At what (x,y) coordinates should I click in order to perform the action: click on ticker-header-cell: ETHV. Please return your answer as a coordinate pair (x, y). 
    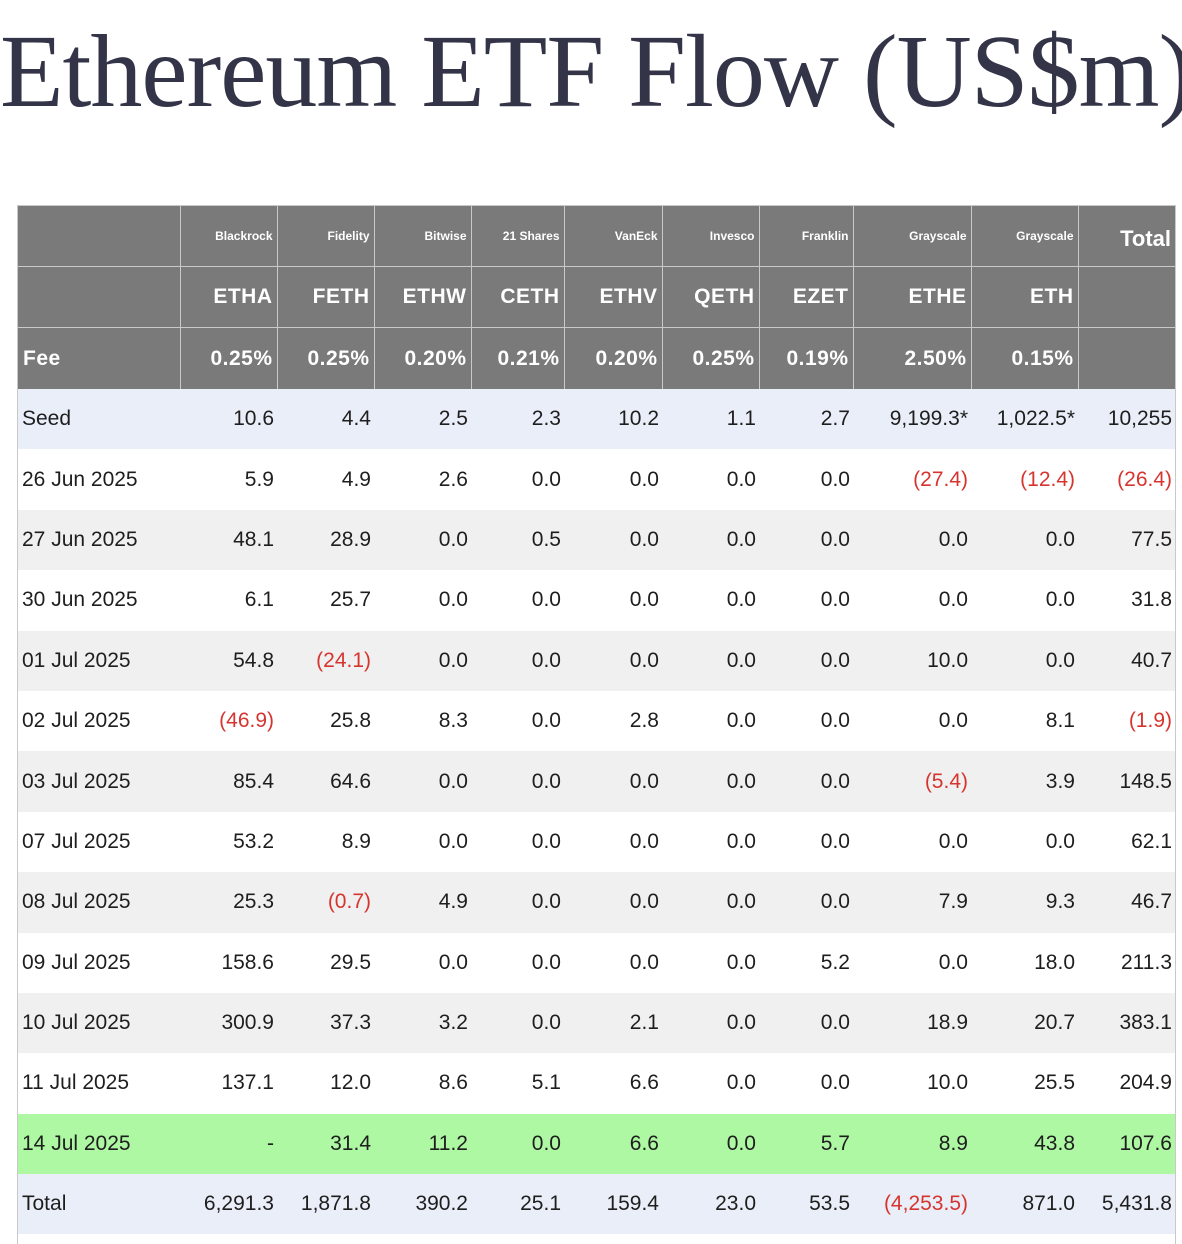
    Looking at the image, I should click on (612, 297).